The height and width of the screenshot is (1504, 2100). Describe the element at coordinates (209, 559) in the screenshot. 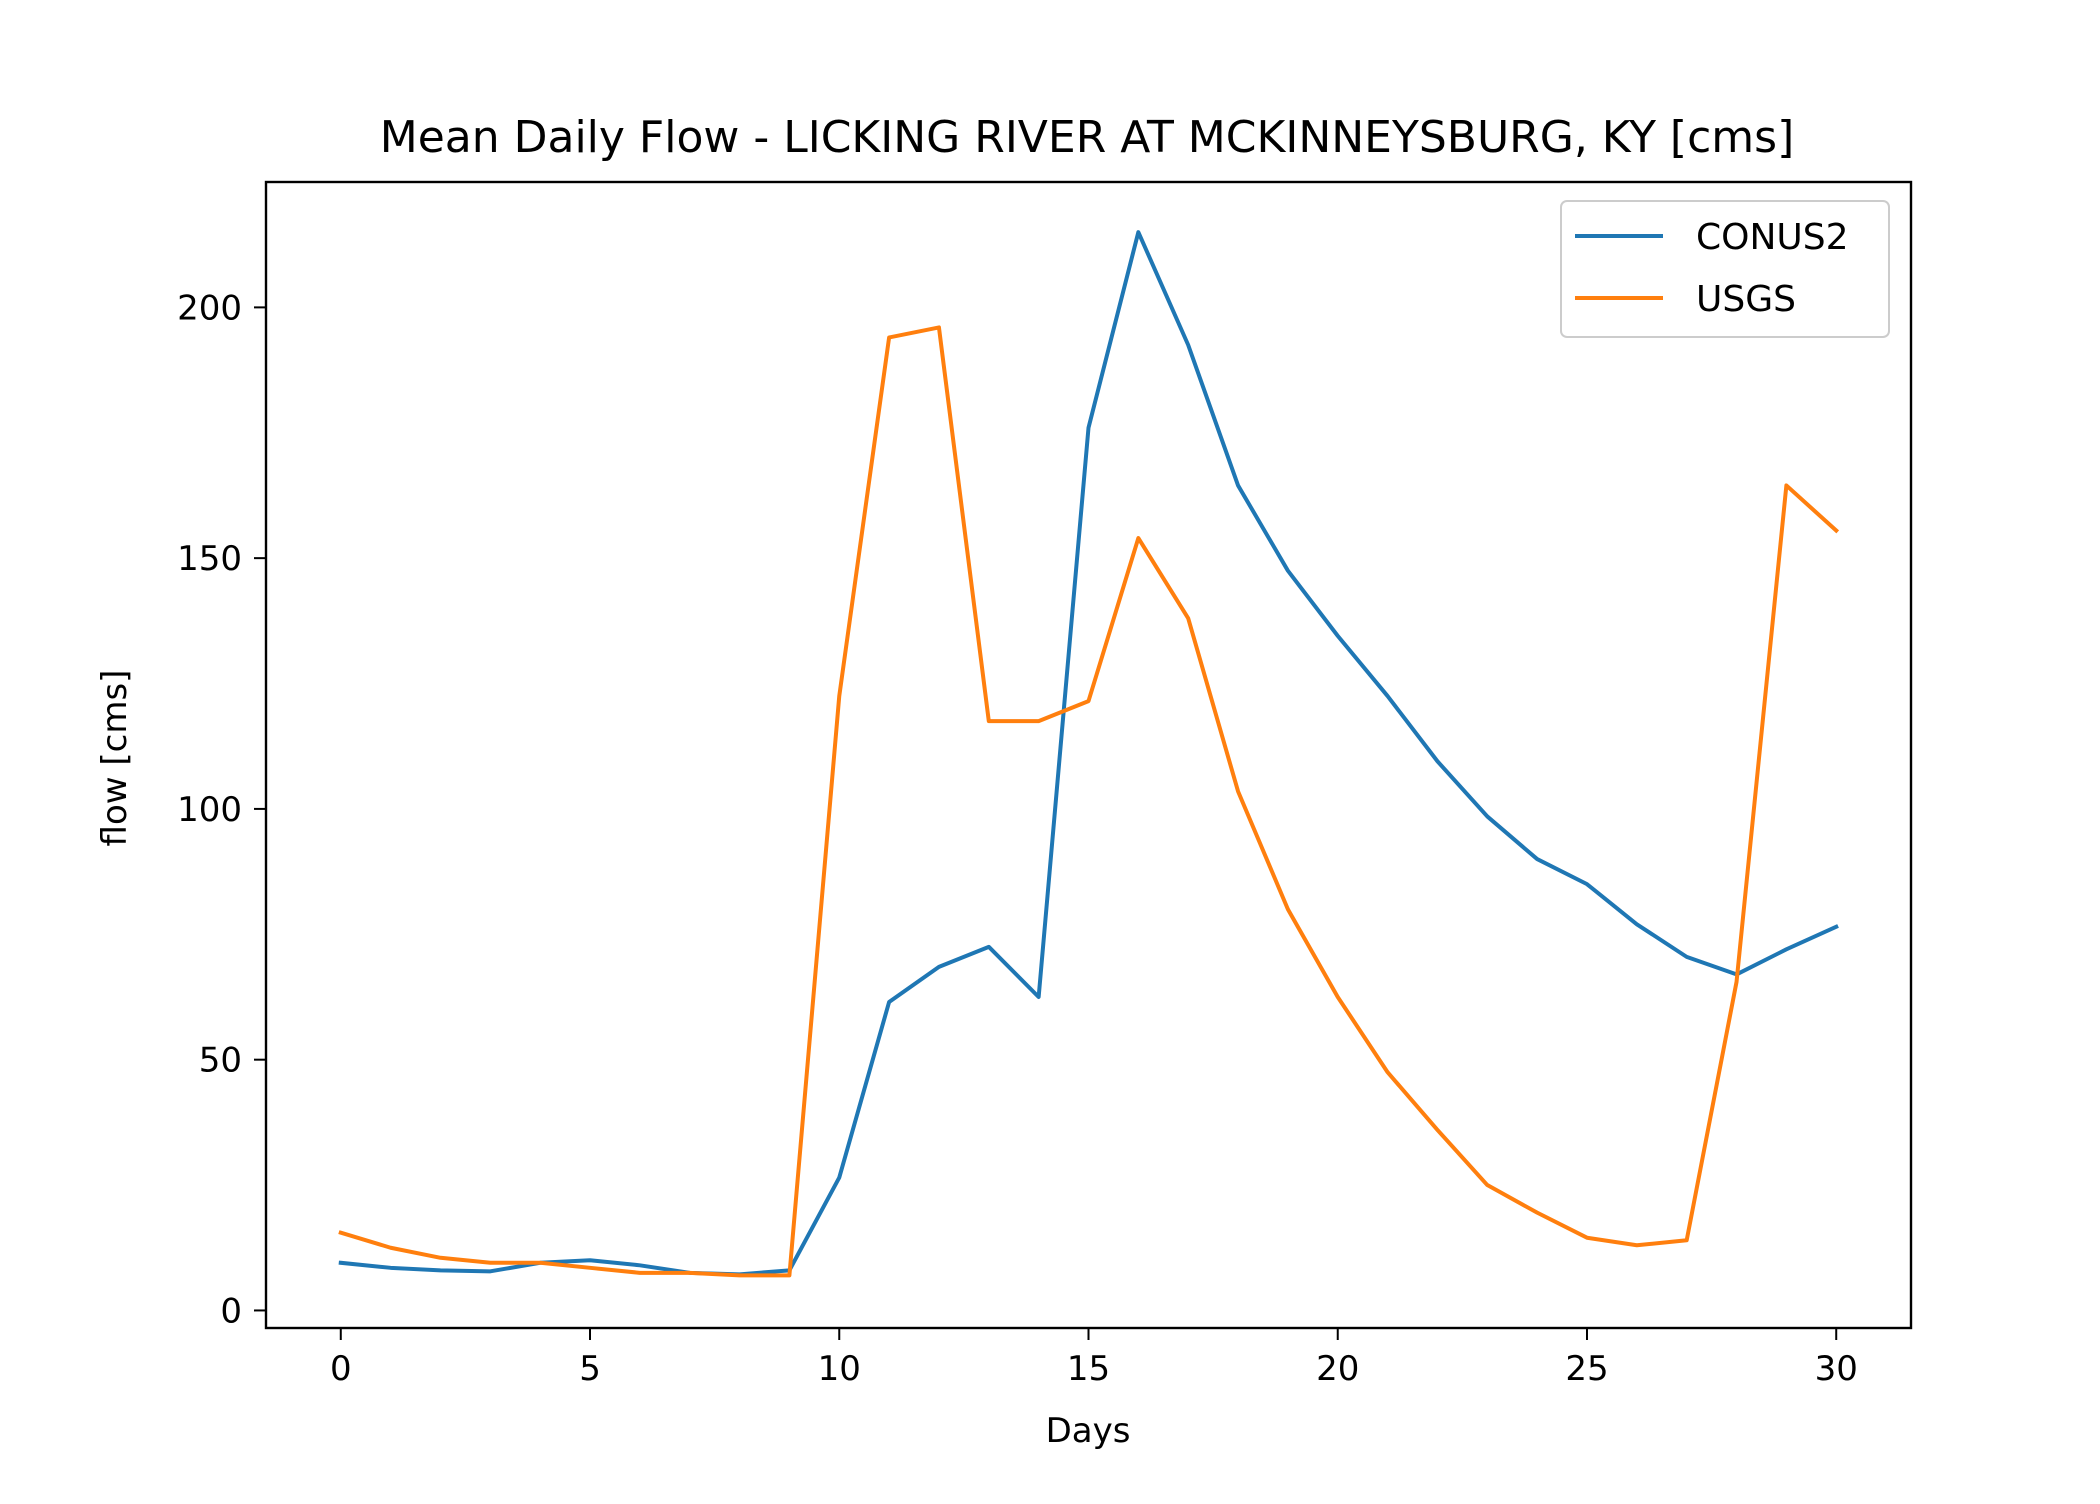

I see `y-tick-label: 150` at that location.